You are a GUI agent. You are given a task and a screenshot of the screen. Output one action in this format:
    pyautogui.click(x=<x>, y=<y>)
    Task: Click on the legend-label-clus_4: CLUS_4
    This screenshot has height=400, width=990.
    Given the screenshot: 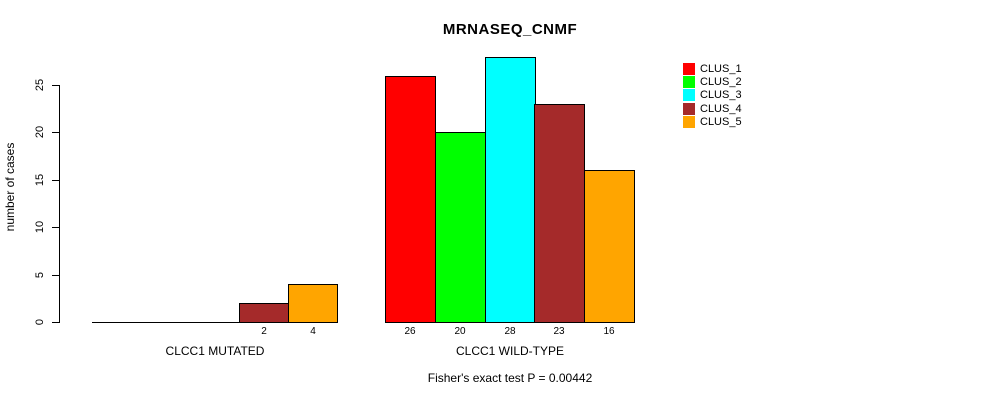 What is the action you would take?
    pyautogui.click(x=721, y=109)
    